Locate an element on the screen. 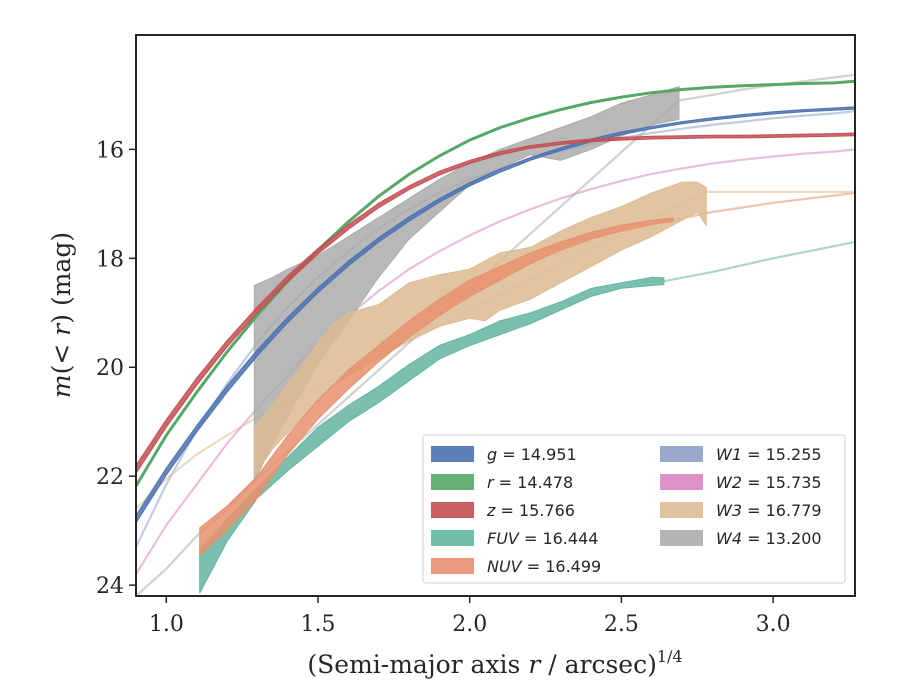 Image resolution: width=900 pixels, height=700 pixels. y-tick-label: 18 is located at coordinates (110, 259).